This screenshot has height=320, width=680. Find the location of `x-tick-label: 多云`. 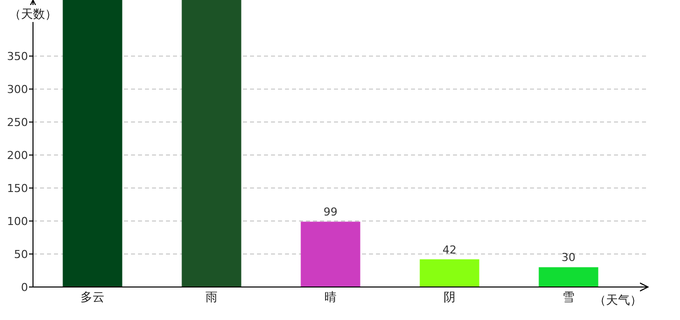

x-tick-label: 多云 is located at coordinates (92, 297).